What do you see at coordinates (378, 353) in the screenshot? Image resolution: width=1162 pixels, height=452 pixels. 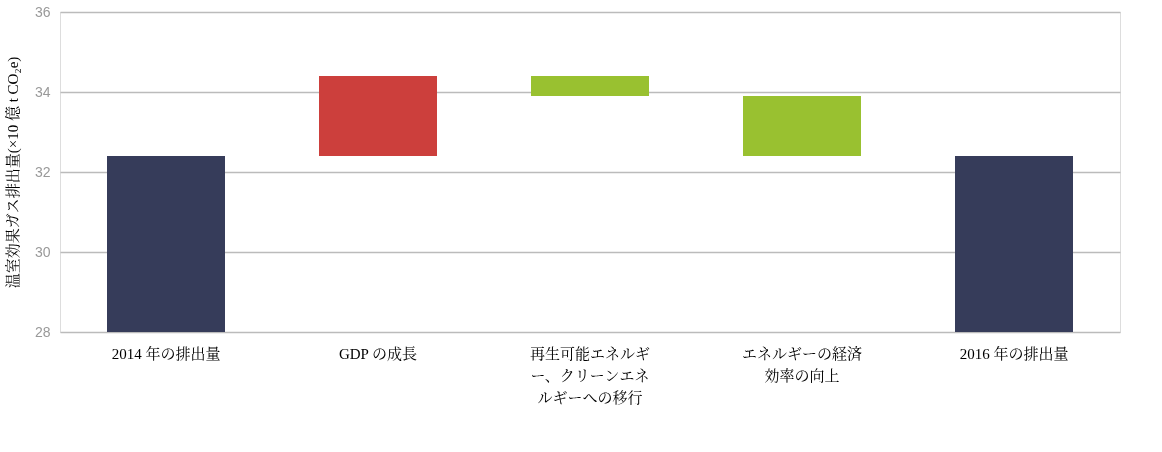 I see `x-tick-label: GDP の成長` at bounding box center [378, 353].